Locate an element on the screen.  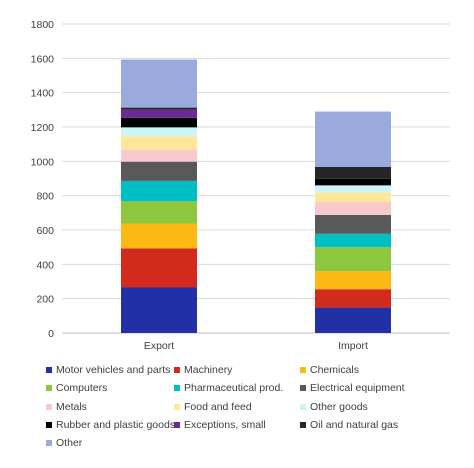
legend-row: Metals Food and feed Other goods is located at coordinates (256, 407).